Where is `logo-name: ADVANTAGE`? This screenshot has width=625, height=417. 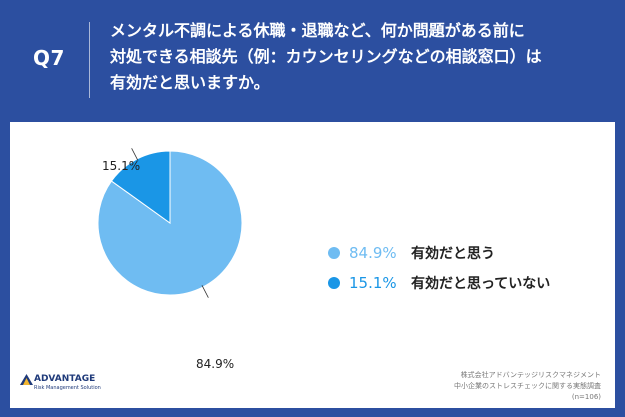 logo-name: ADVANTAGE is located at coordinates (65, 379).